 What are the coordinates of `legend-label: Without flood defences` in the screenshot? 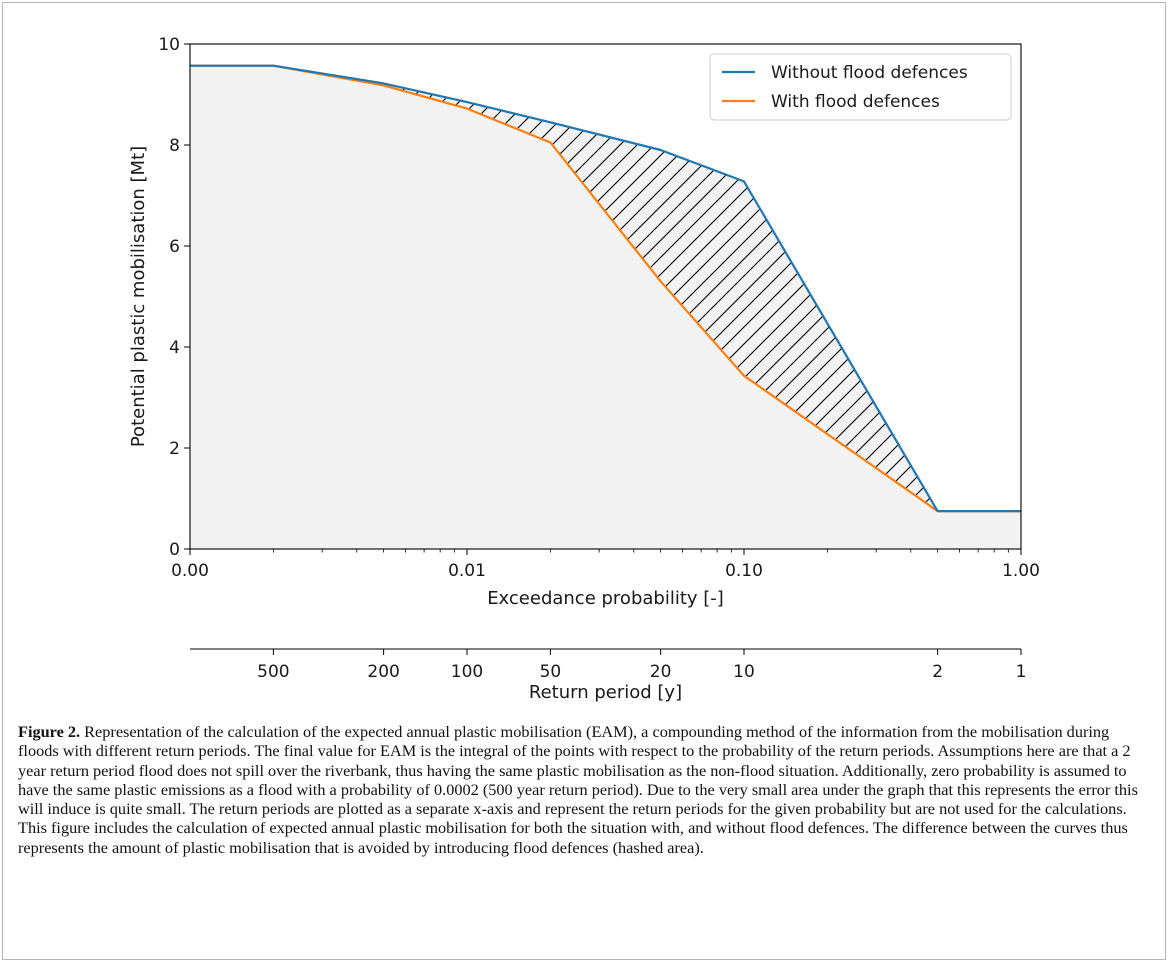 It's located at (869, 73).